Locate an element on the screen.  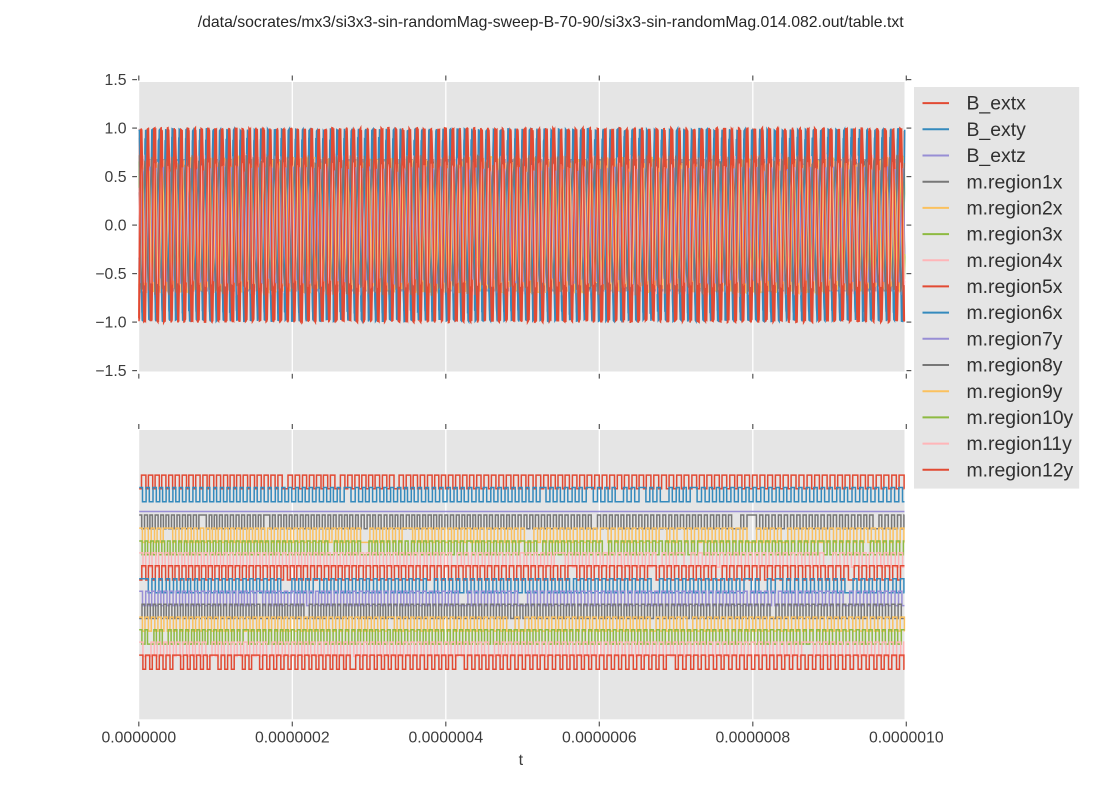
svg-text: m.region3x is located at coordinates (1015, 235).